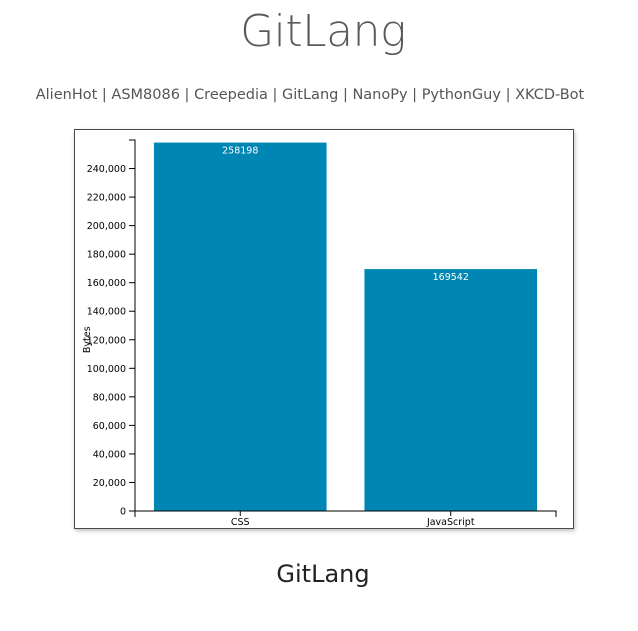 Image resolution: width=638 pixels, height=631 pixels. Describe the element at coordinates (231, 95) in the screenshot. I see `nav-link-creepedia: Creepedia` at that location.